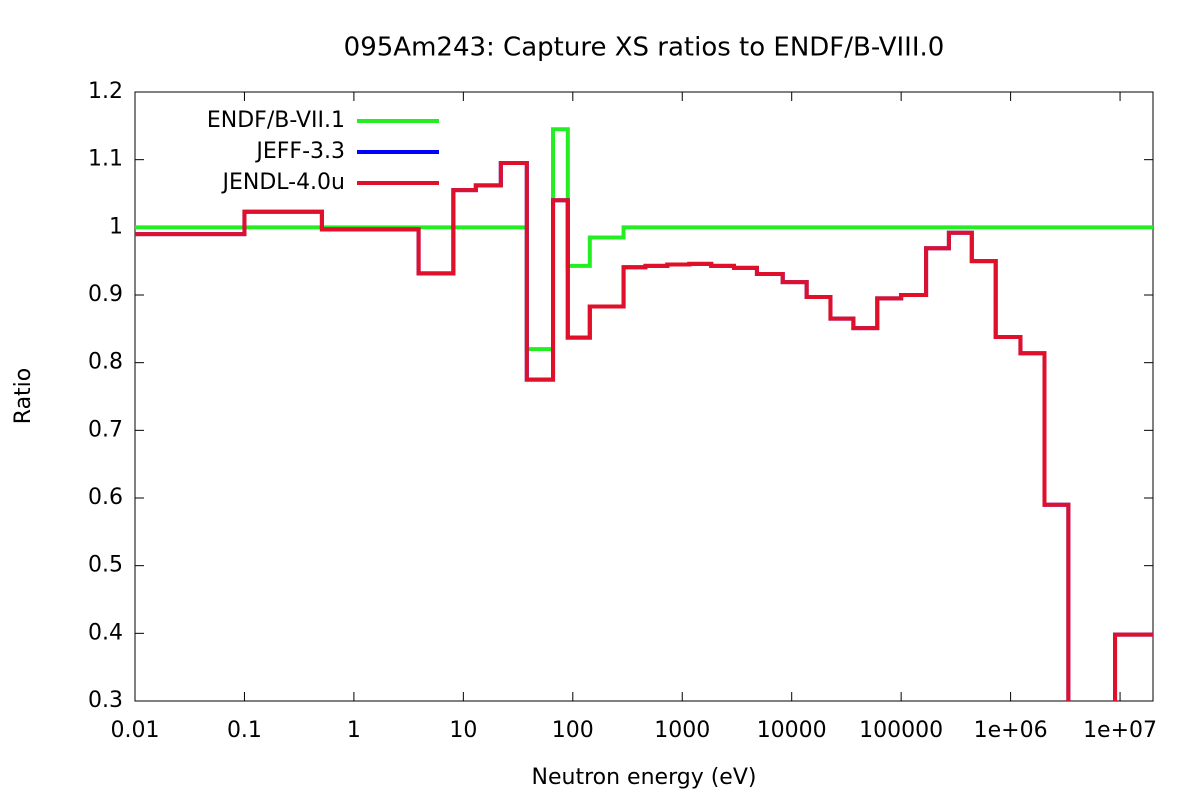 This screenshot has height=800, width=1200. I want to click on legend-label: JENDL-4.0u, so click(282, 182).